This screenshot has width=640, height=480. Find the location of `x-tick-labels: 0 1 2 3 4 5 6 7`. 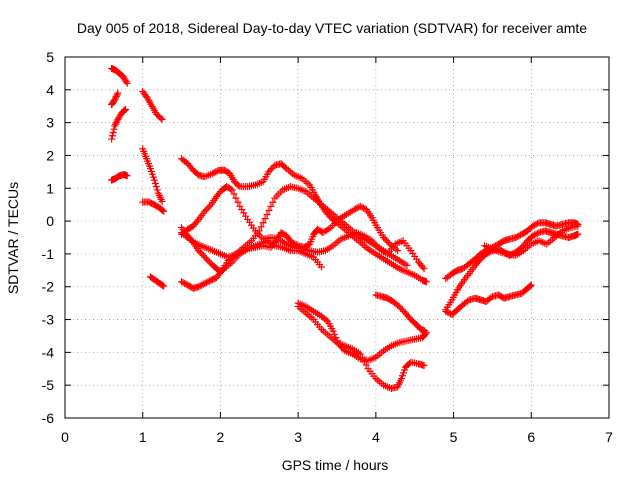

x-tick-labels: 0 1 2 3 4 5 6 7 is located at coordinates (337, 437).